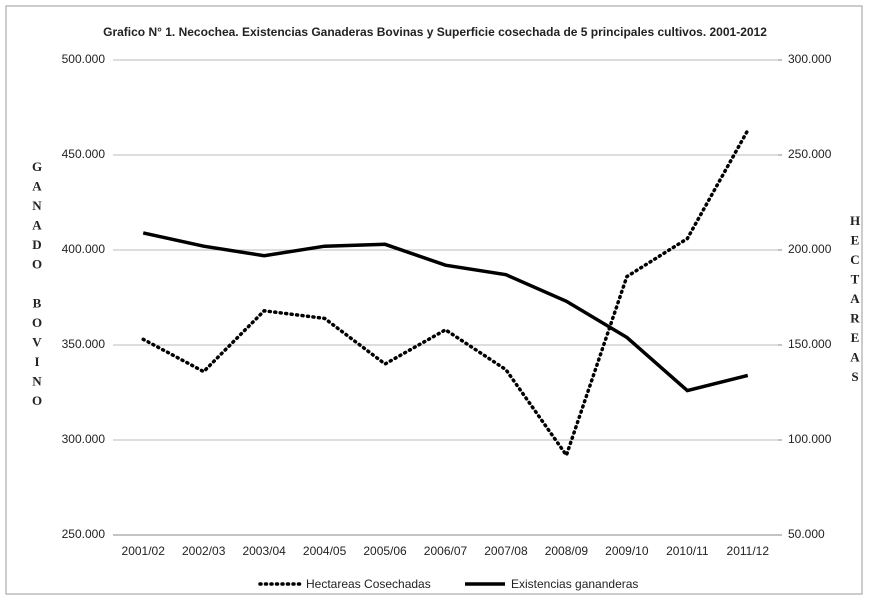 This screenshot has width=870, height=600. I want to click on x-tick-label: 2004/05, so click(325, 551).